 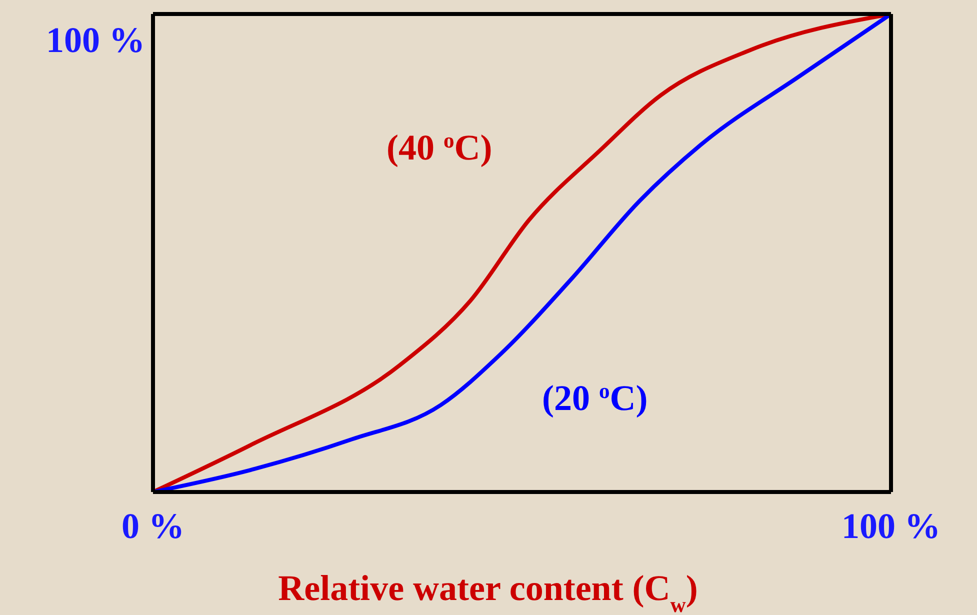 I want to click on x-tick-label: 0 %, so click(x=153, y=526).